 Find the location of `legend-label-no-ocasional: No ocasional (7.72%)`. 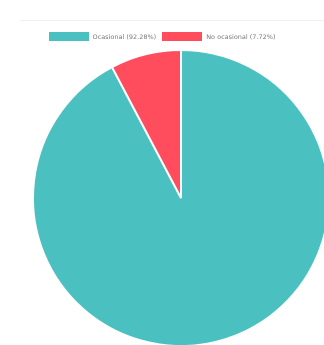

legend-label-no-ocasional: No ocasional (7.72%) is located at coordinates (241, 36).